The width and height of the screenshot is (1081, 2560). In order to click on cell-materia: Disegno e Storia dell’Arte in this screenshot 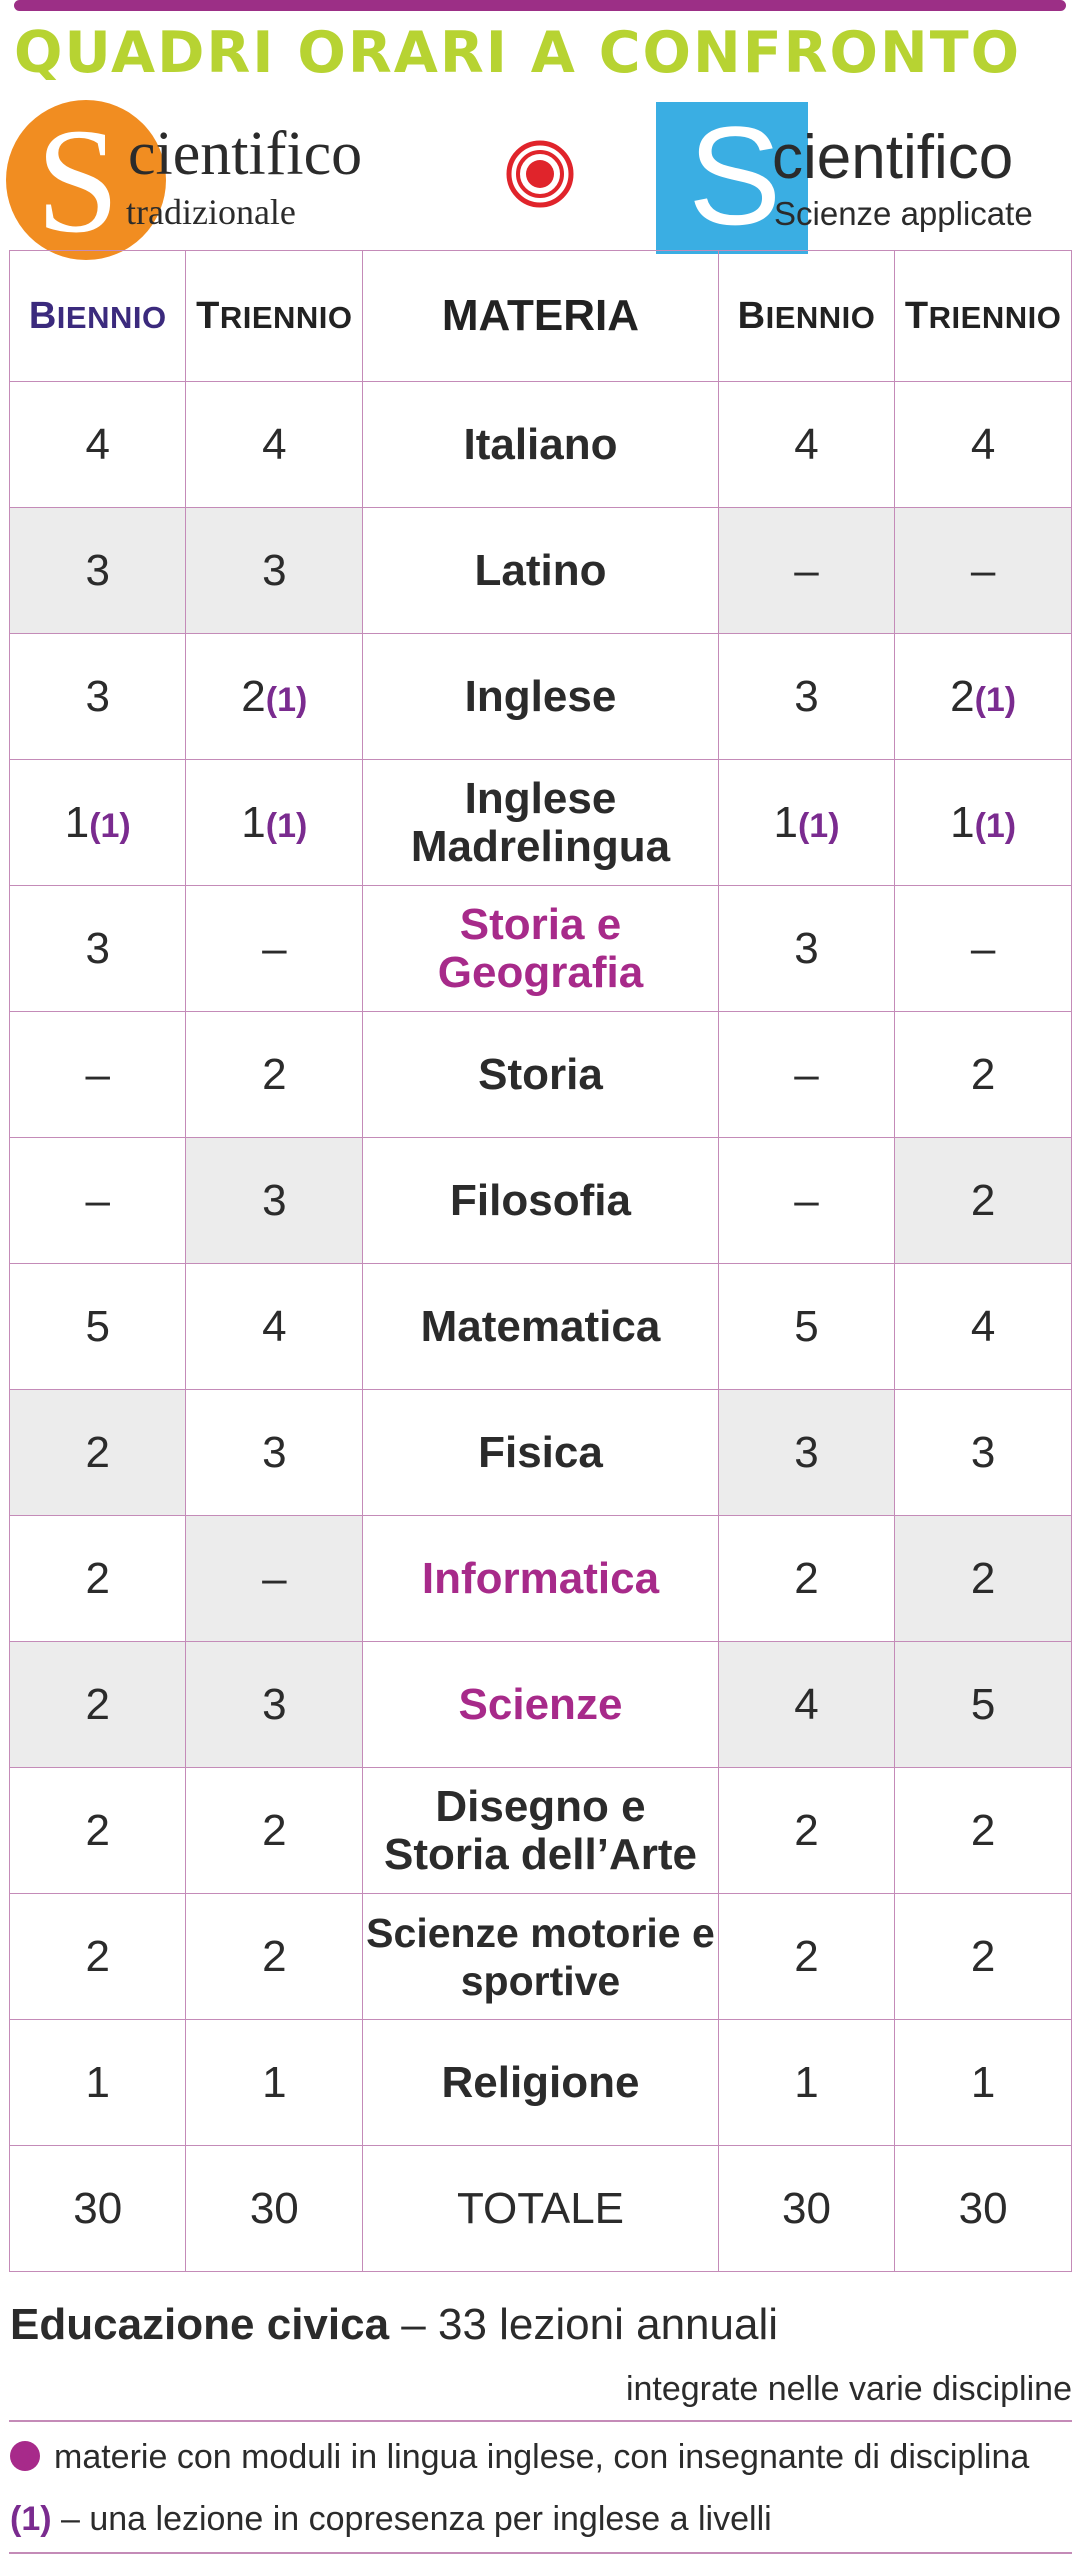, I will do `click(540, 1830)`.